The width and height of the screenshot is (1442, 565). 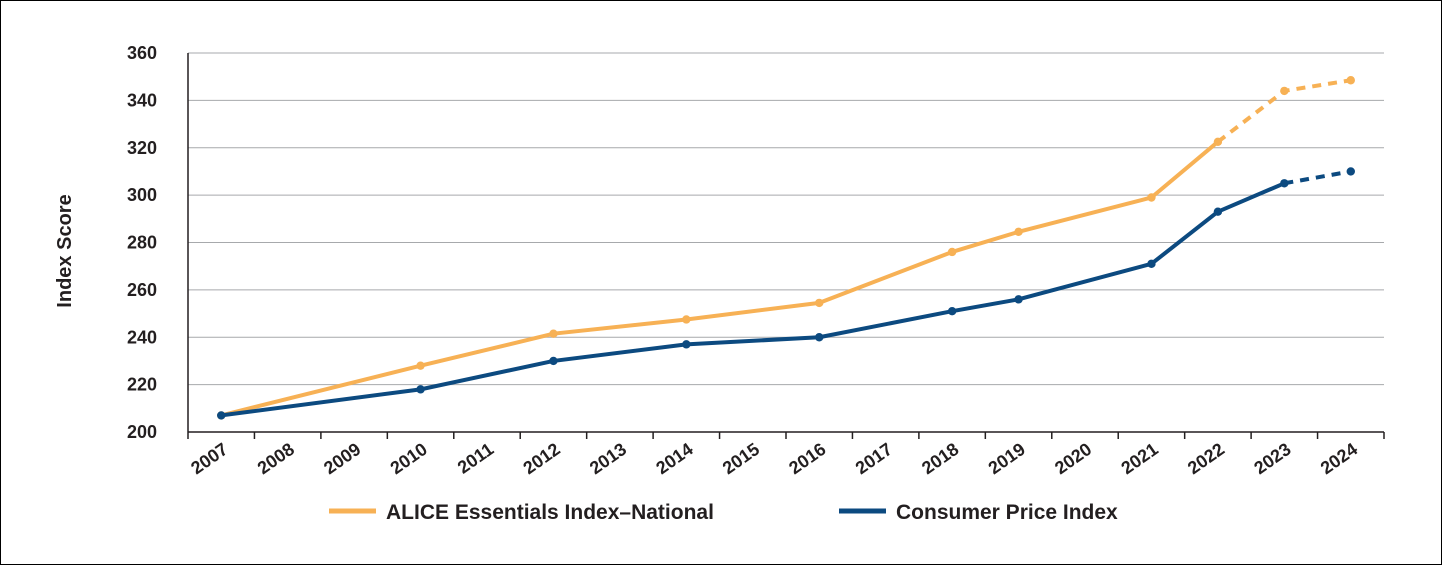 I want to click on x-tick-label: 2024, so click(x=1339, y=458).